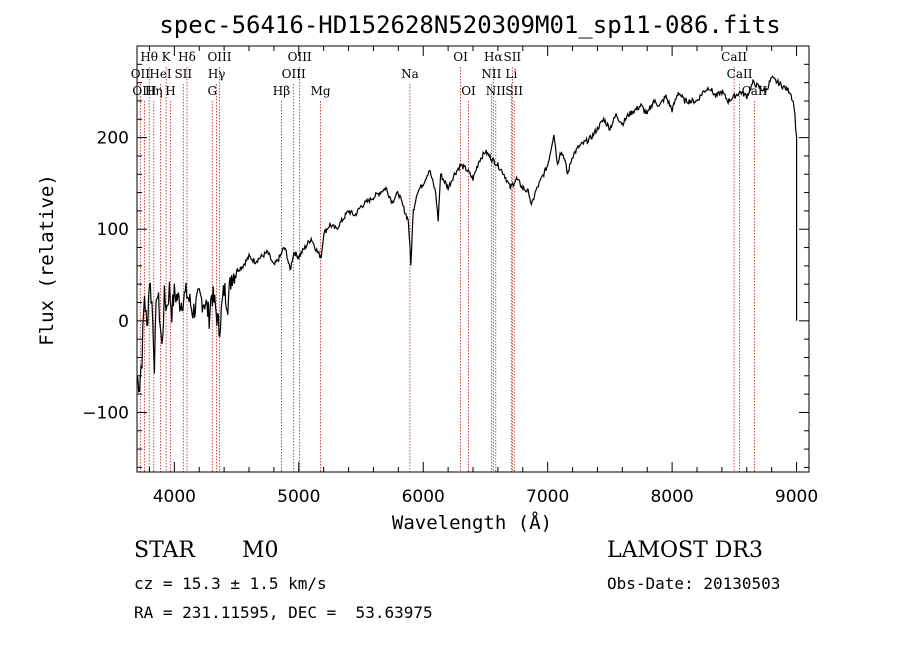  What do you see at coordinates (113, 139) in the screenshot?
I see `y-tick-label-3: 200` at bounding box center [113, 139].